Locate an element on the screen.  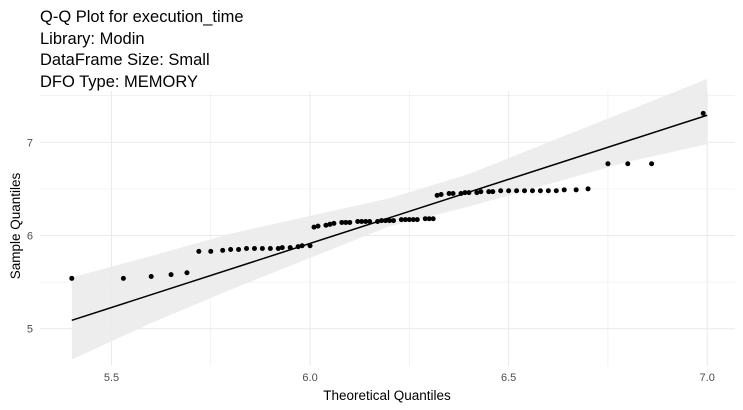
chart-subtitle-dfo-type: DFO Type: MEMORY is located at coordinates (119, 81).